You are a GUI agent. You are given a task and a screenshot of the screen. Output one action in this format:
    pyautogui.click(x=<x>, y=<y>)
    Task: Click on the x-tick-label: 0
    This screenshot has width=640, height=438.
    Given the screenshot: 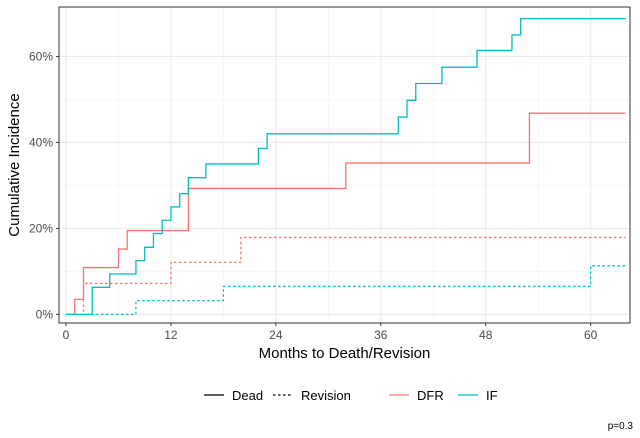 What is the action you would take?
    pyautogui.click(x=66, y=335)
    